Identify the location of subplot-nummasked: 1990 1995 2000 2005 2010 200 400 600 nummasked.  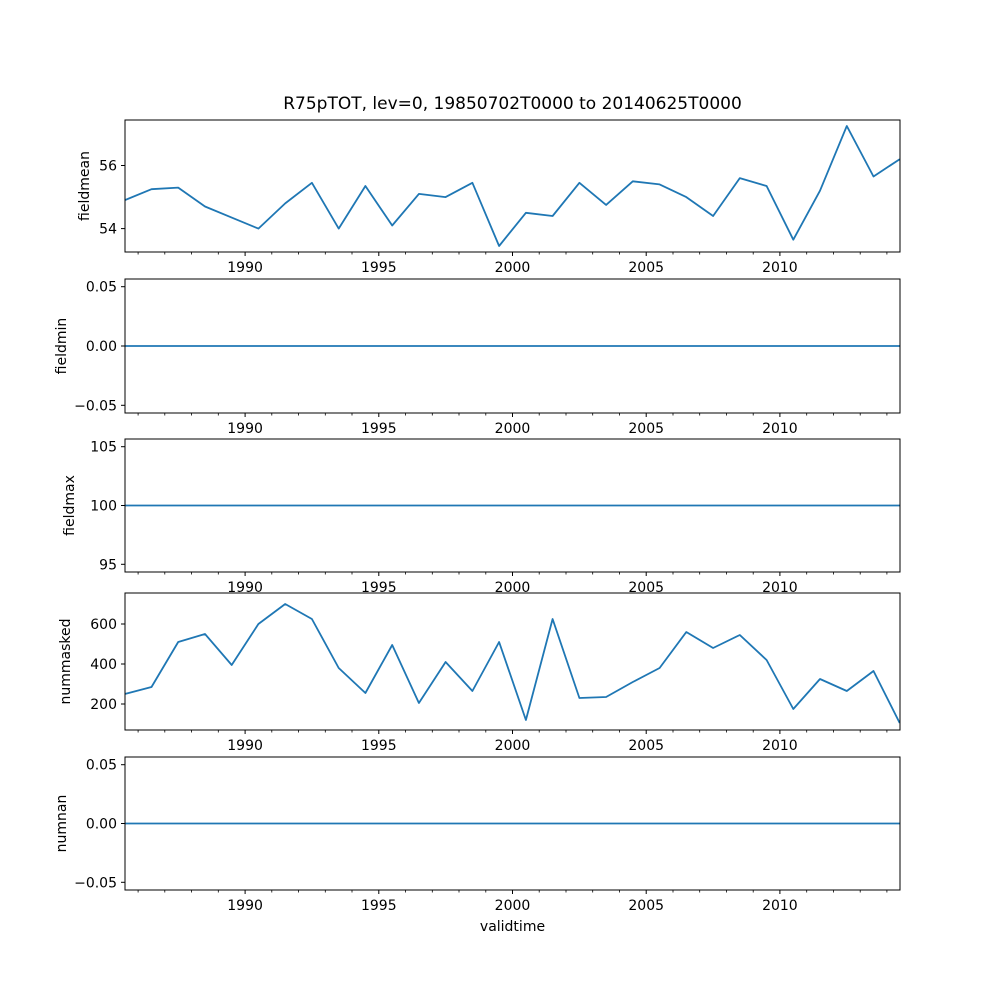
(479, 673).